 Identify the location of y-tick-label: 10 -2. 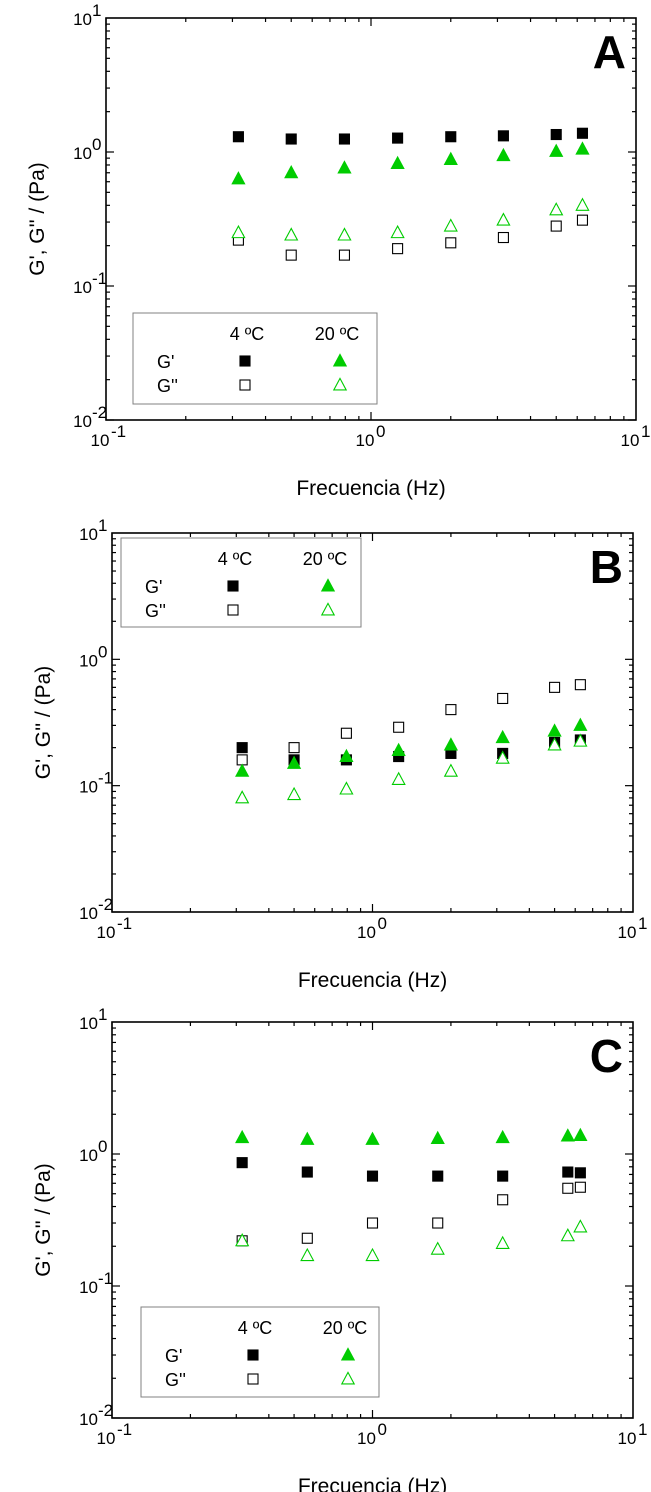
(90, 417).